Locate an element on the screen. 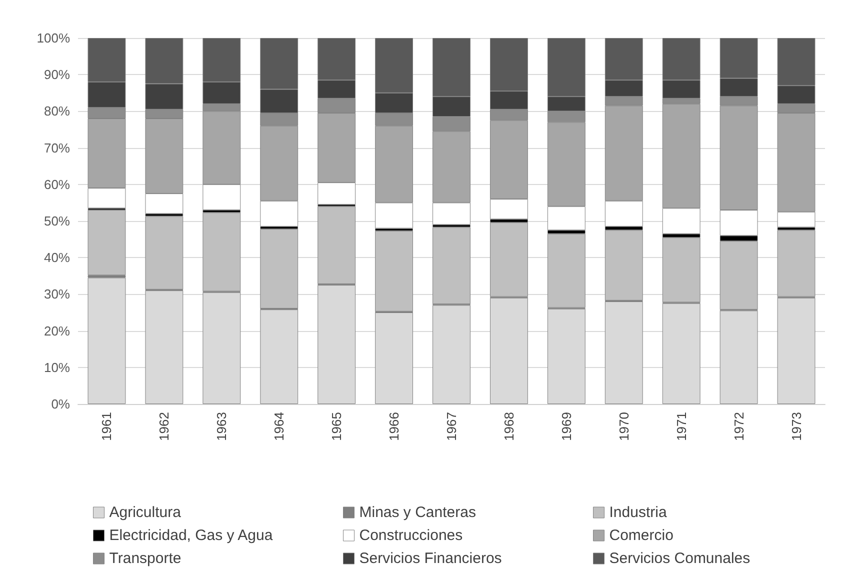  legend-label: Electricidad, Gas y Agua is located at coordinates (191, 535).